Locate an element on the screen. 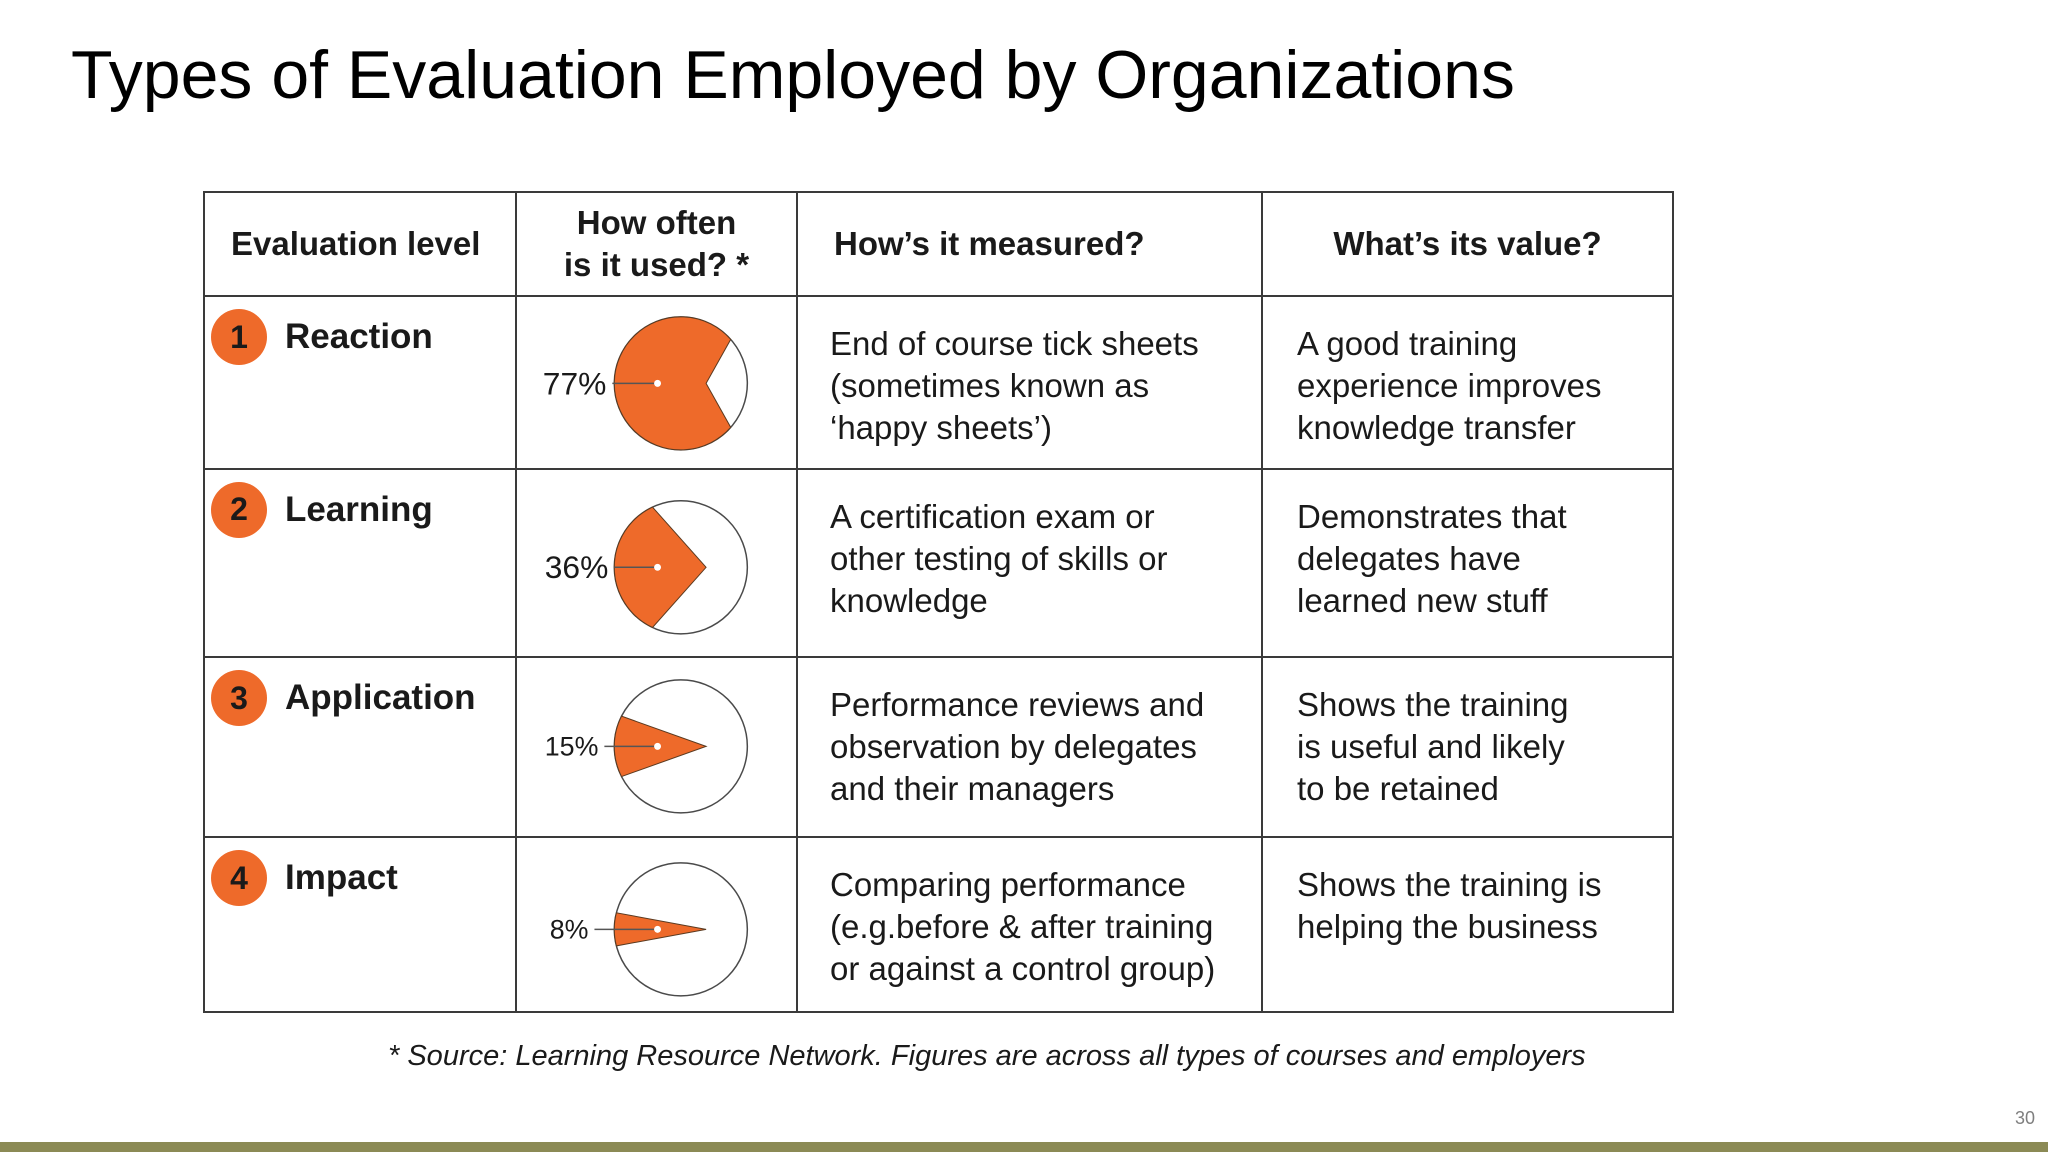  header-evaluation-level: Evaluation level is located at coordinates (360, 244).